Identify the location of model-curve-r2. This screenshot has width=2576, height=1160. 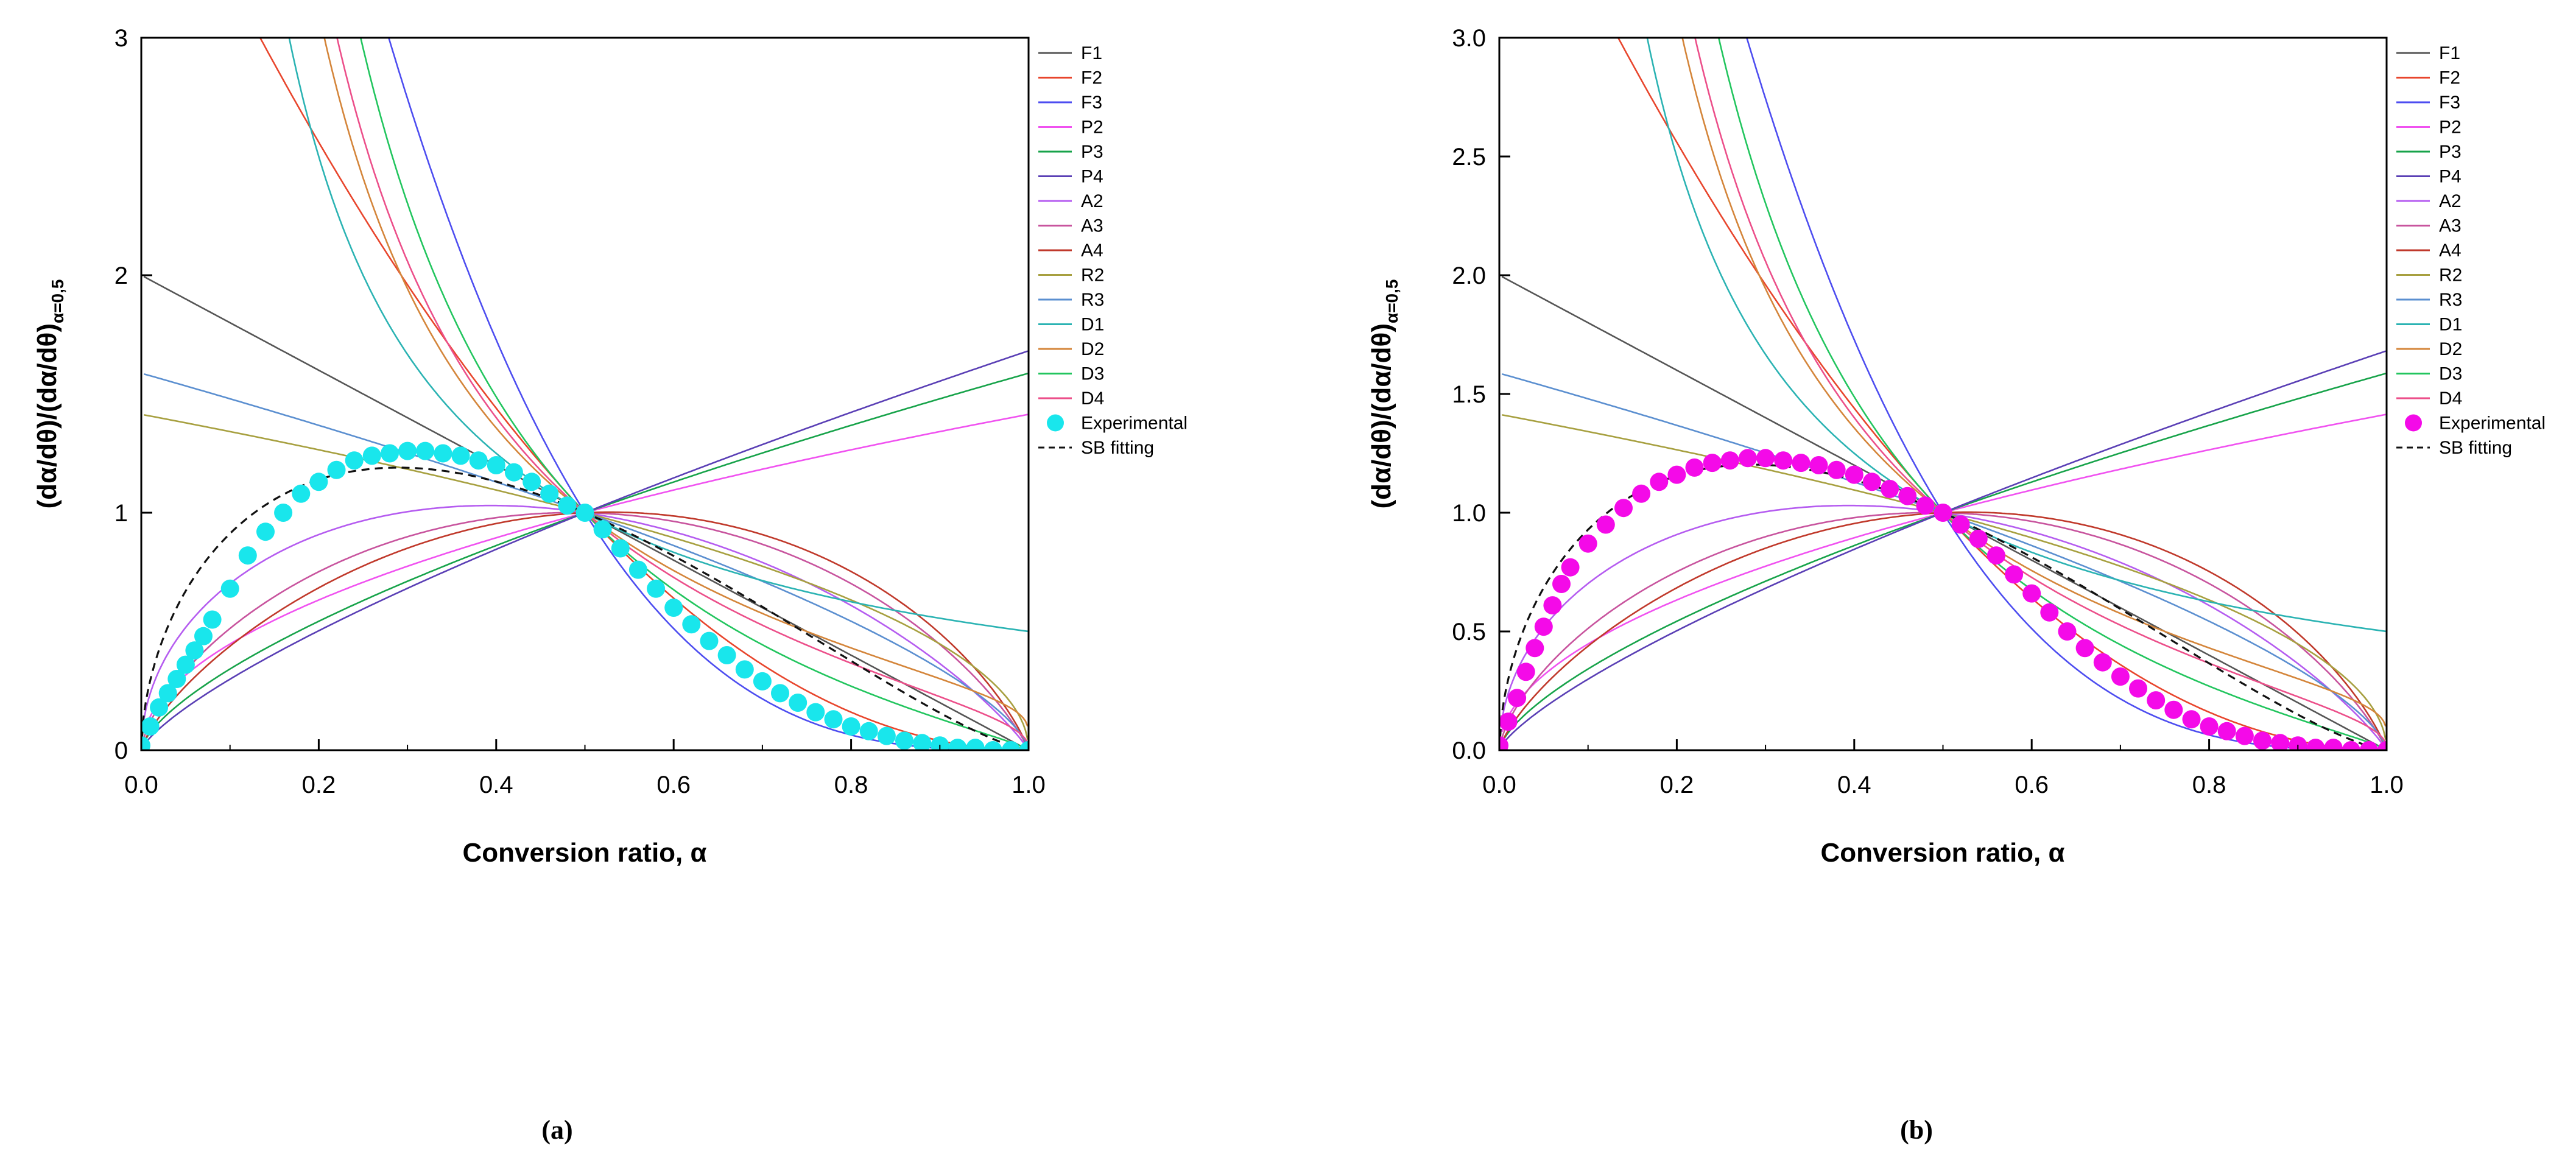
(1944, 577).